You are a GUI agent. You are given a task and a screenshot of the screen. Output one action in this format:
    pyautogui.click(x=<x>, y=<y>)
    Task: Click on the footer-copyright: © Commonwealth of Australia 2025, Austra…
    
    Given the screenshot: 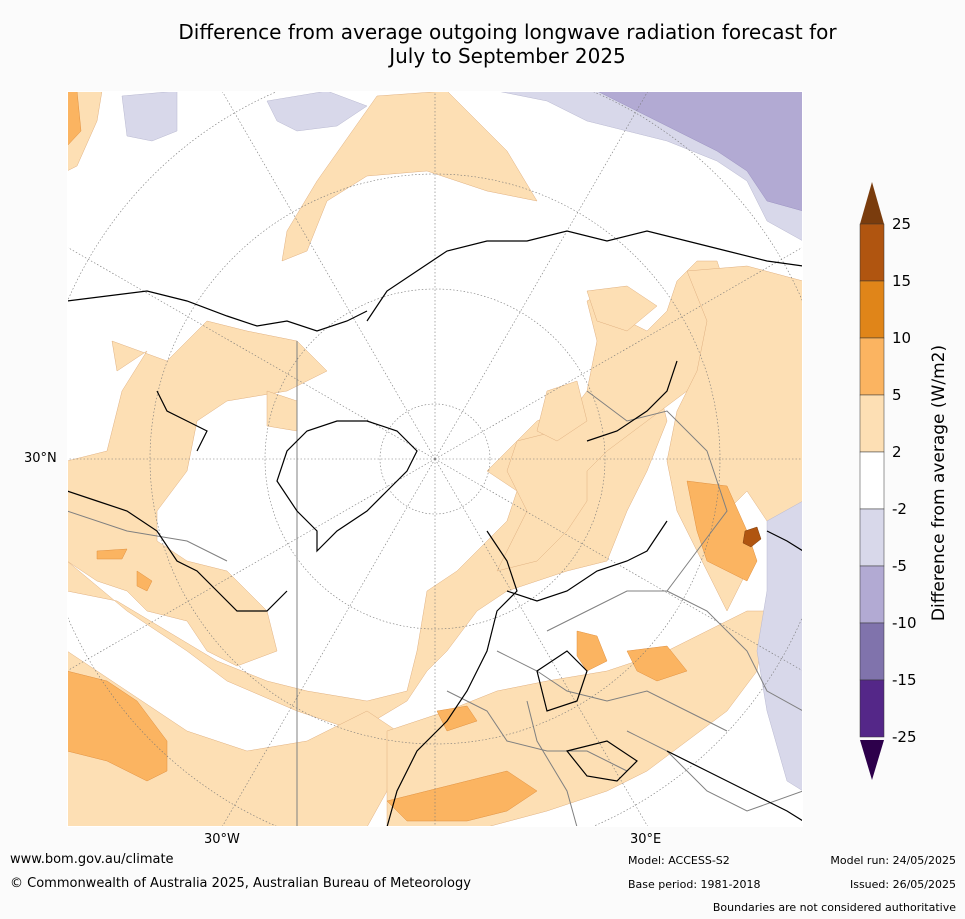 What is the action you would take?
    pyautogui.click(x=240, y=883)
    